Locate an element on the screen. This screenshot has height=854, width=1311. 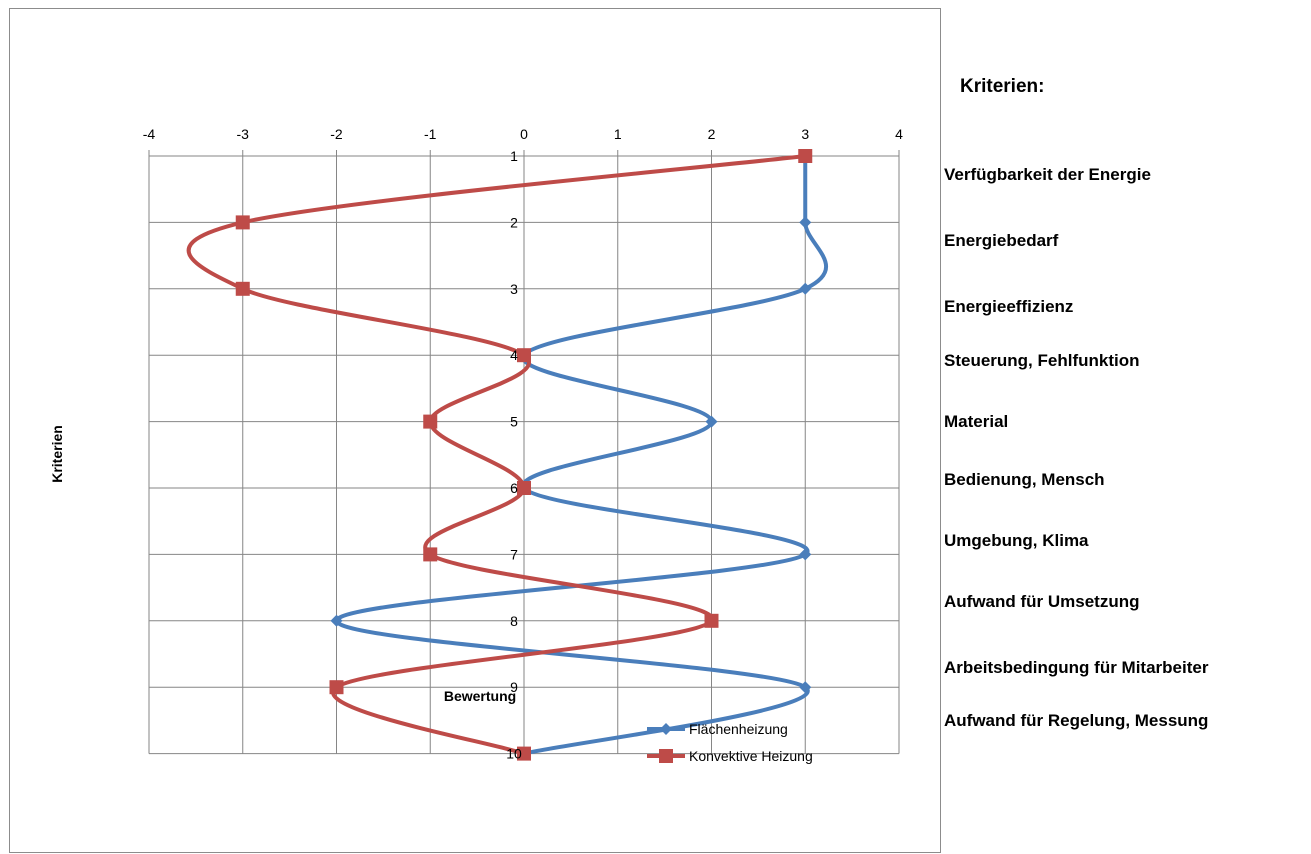
category-label: 8 is located at coordinates (514, 621).